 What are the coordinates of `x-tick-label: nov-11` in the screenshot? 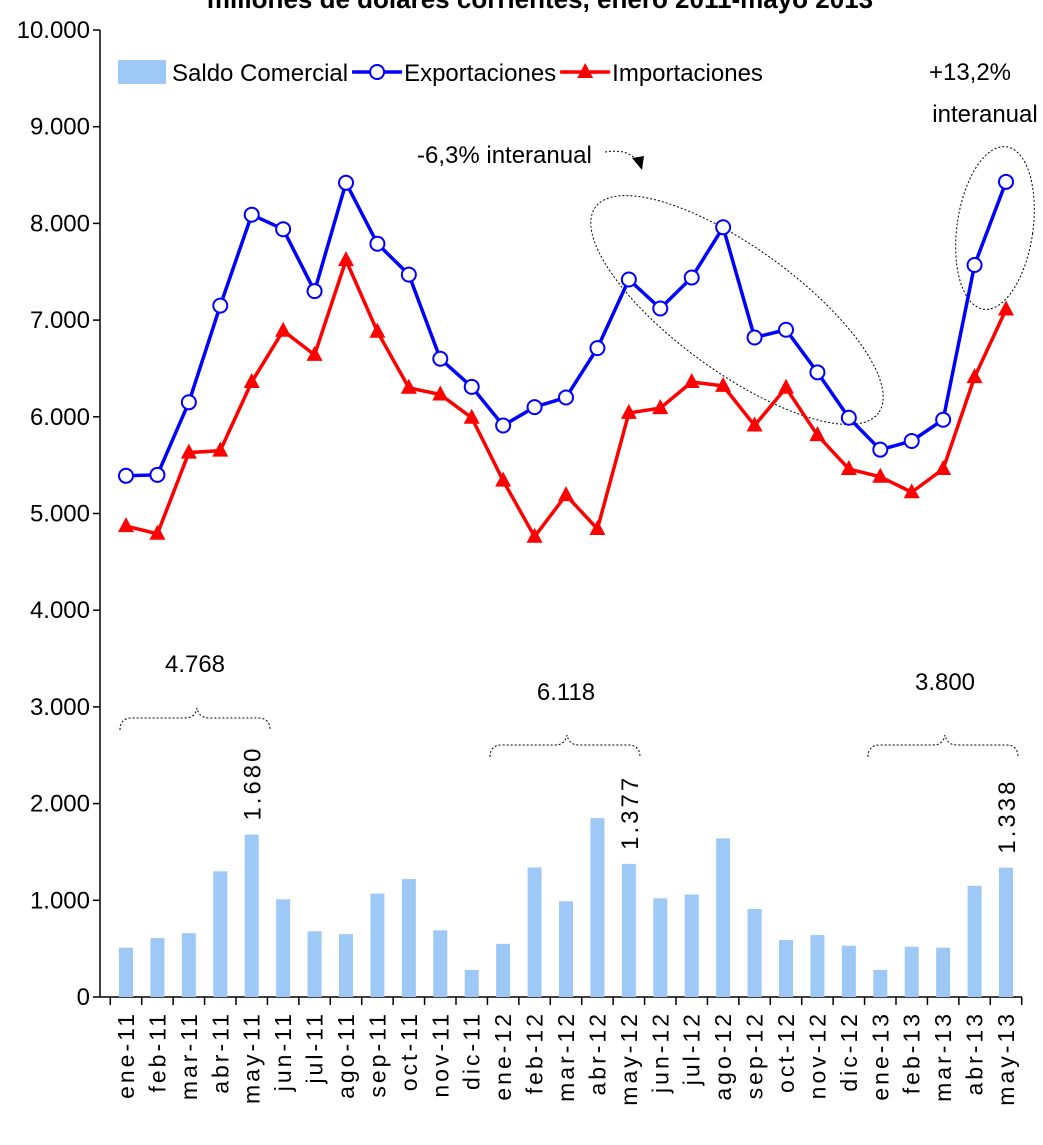 It's located at (440, 1054).